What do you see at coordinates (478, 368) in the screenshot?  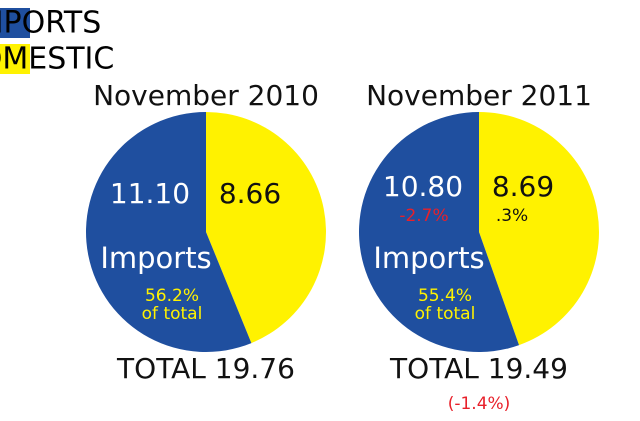 I see `total-label: TOTAL 19.49` at bounding box center [478, 368].